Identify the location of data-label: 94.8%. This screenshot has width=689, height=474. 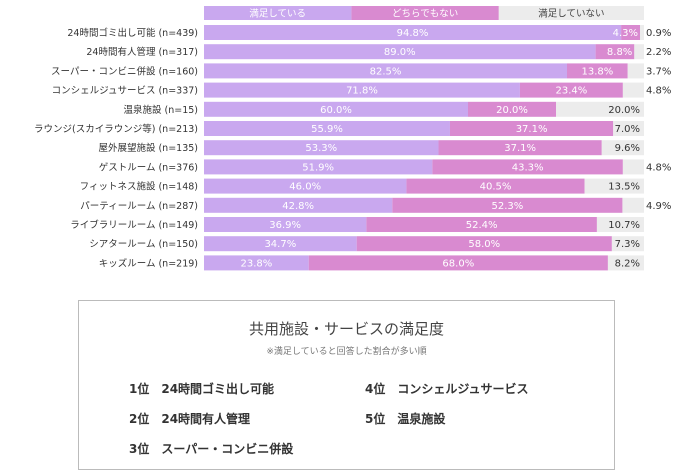
(413, 33).